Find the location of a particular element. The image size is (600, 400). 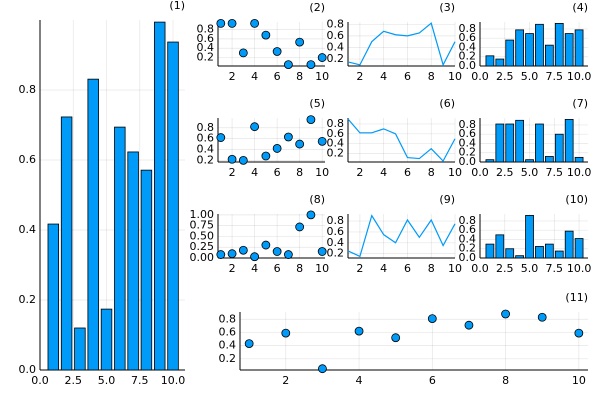

subplot-title: (11) is located at coordinates (576, 297).